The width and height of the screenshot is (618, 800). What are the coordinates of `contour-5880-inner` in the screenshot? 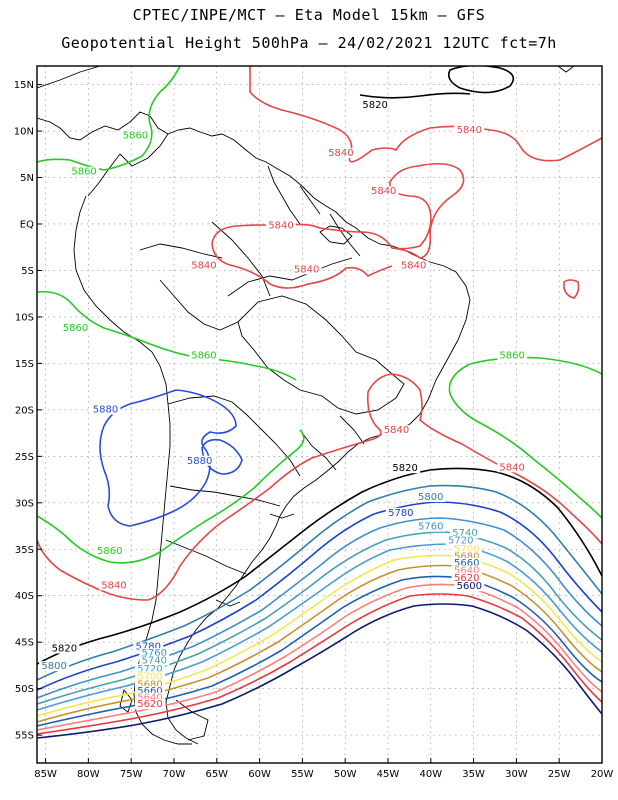 It's located at (222, 456).